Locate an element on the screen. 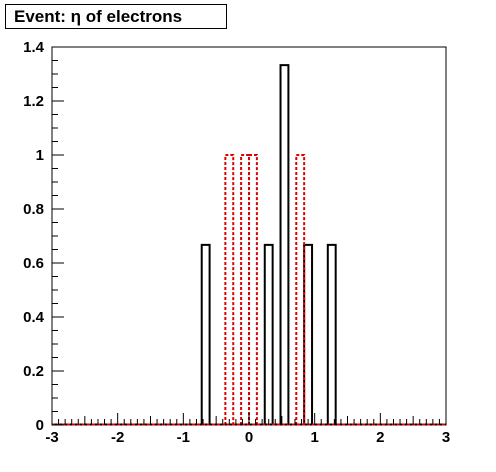 The width and height of the screenshot is (496, 472). y-tick-label: 0.8 is located at coordinates (33, 209).